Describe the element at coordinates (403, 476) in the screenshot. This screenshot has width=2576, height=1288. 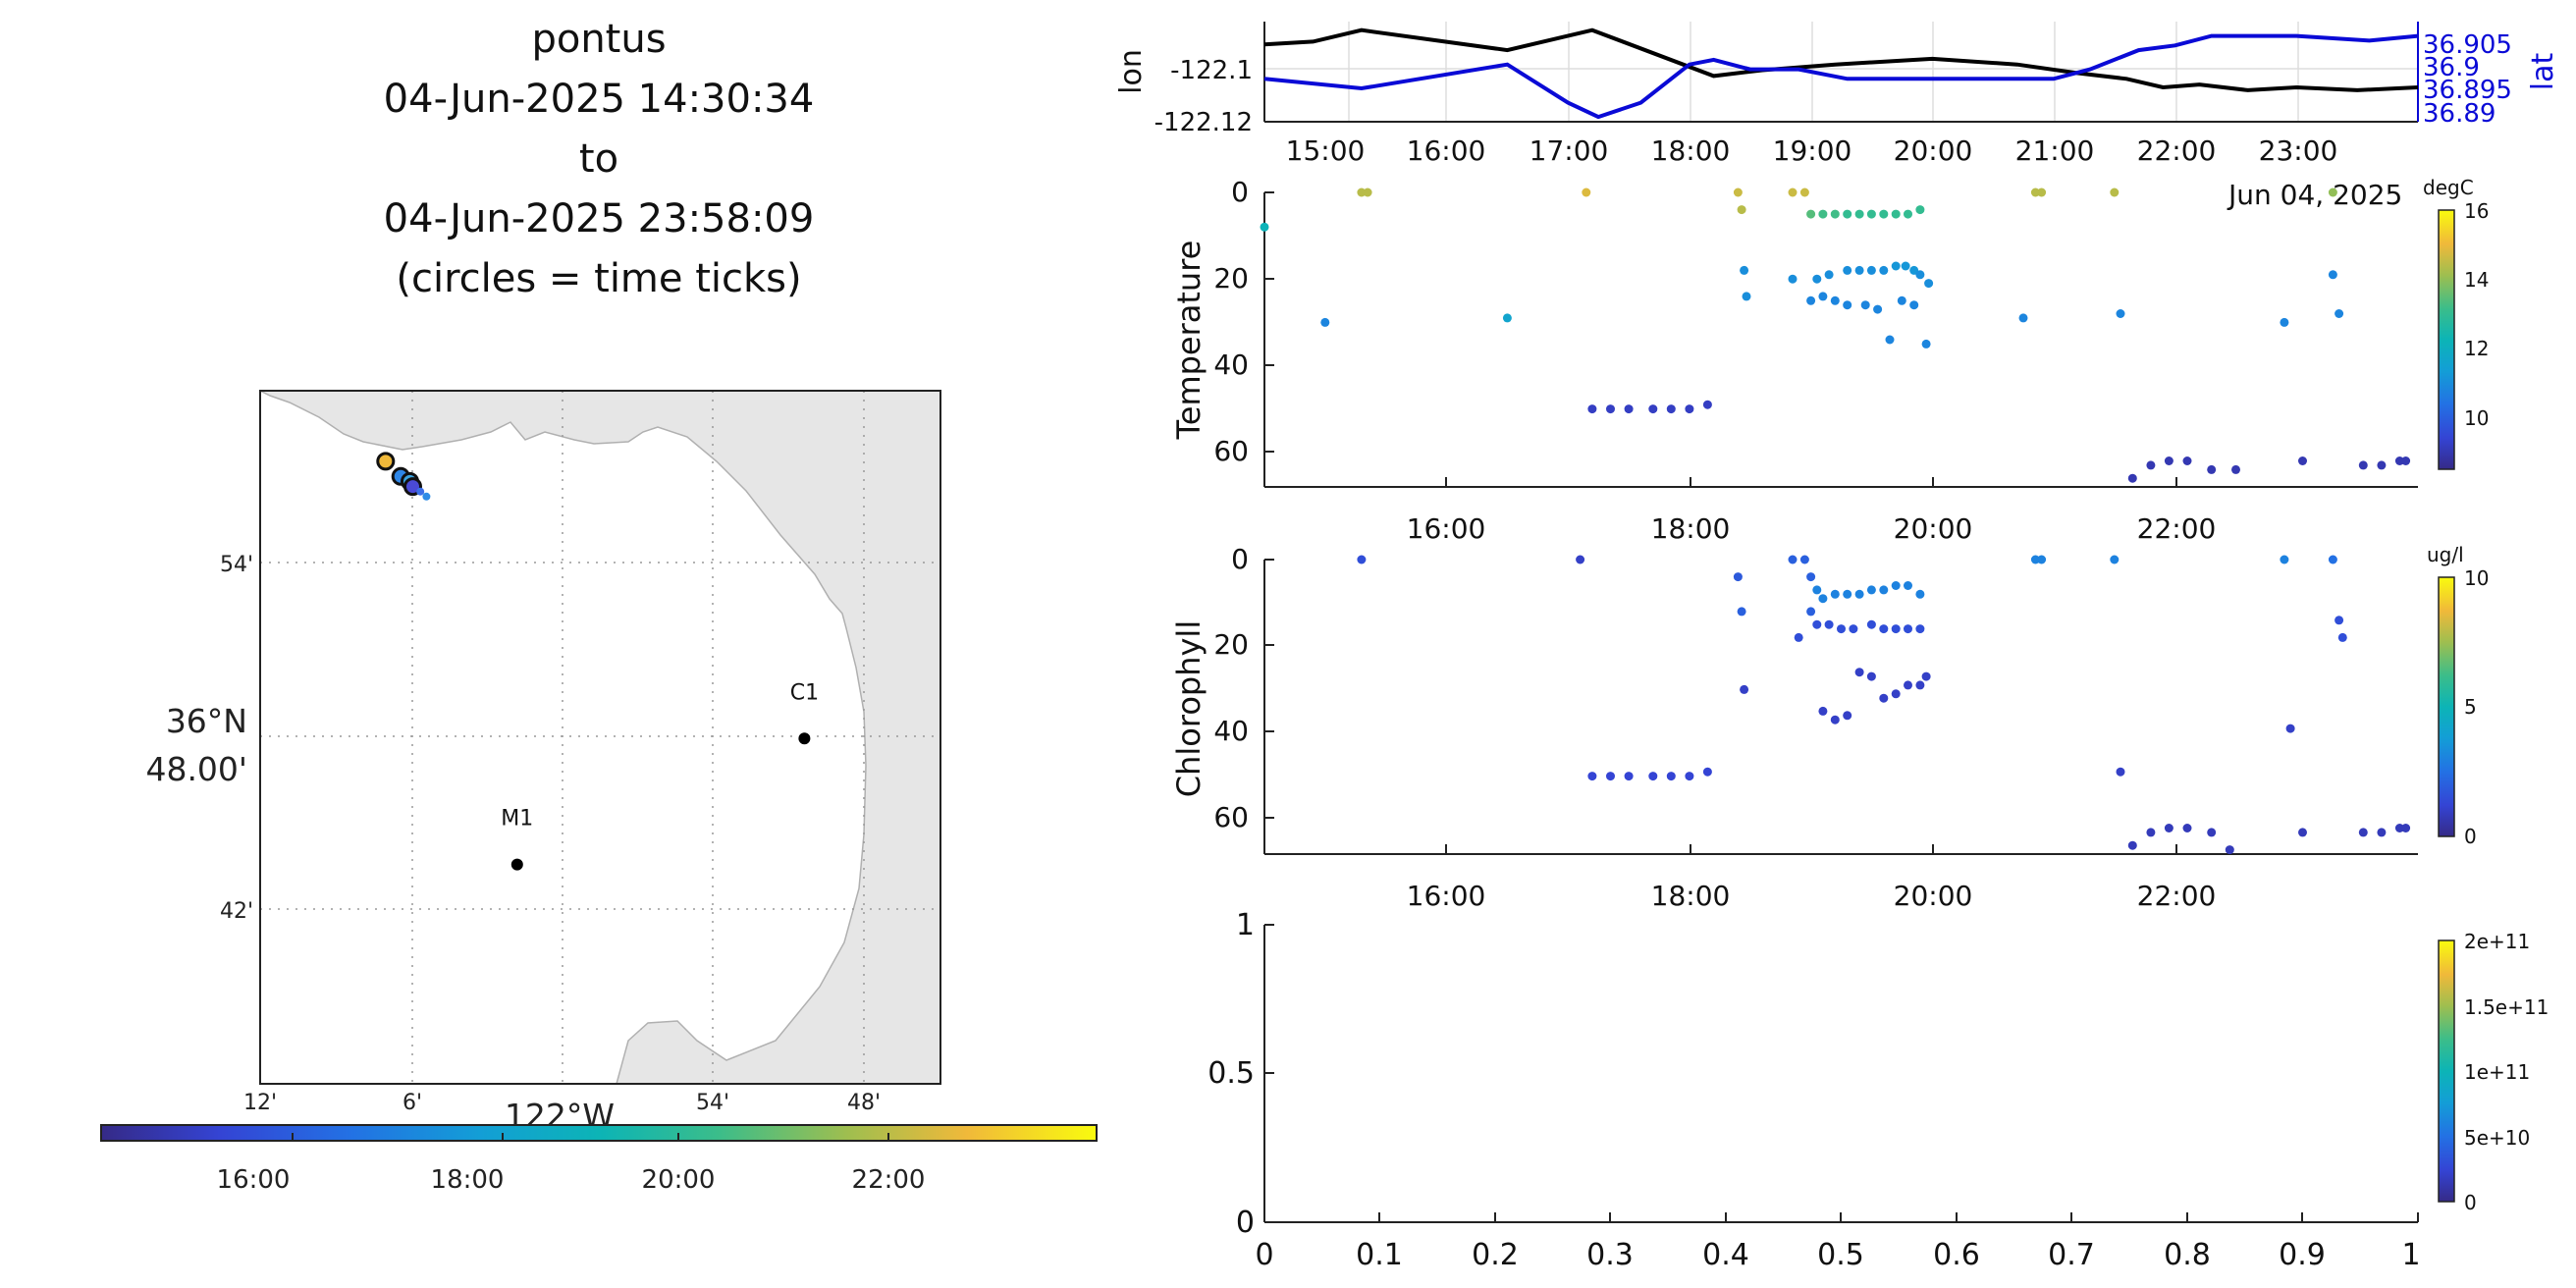
I see `map-track` at that location.